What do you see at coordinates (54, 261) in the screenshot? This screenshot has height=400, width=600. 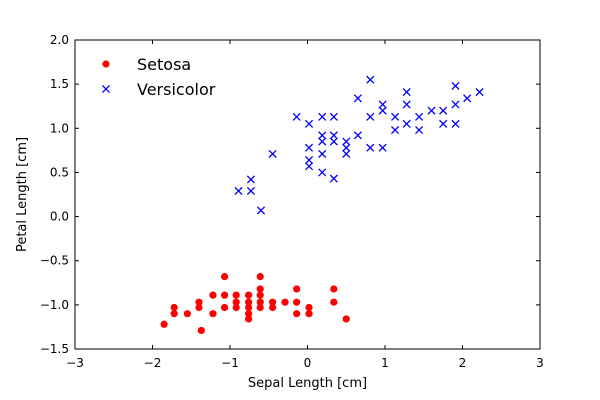 I see `y-tick-label: −0.5` at bounding box center [54, 261].